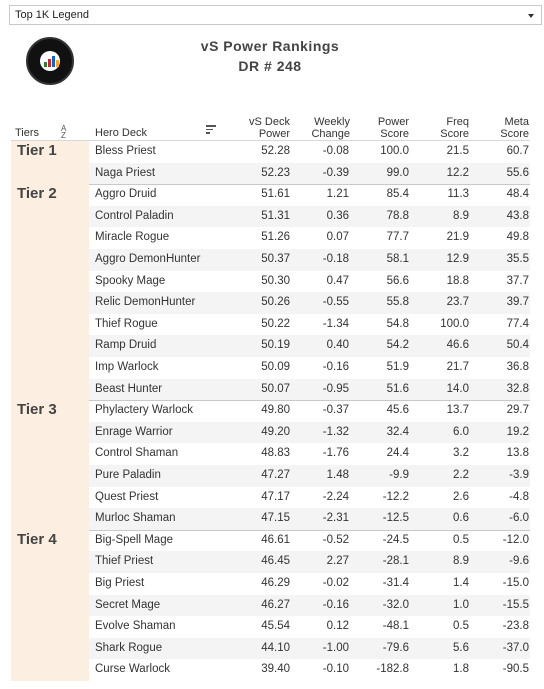  What do you see at coordinates (397, 323) in the screenshot?
I see `power-score-cell: 54.8` at bounding box center [397, 323].